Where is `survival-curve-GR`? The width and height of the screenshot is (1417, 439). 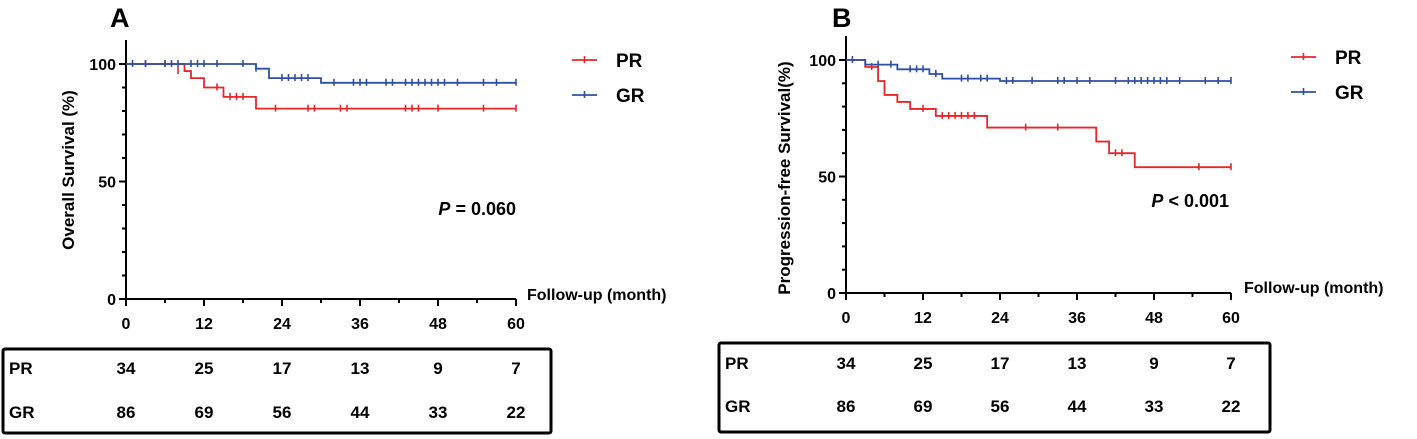
survival-curve-GR is located at coordinates (1038, 70).